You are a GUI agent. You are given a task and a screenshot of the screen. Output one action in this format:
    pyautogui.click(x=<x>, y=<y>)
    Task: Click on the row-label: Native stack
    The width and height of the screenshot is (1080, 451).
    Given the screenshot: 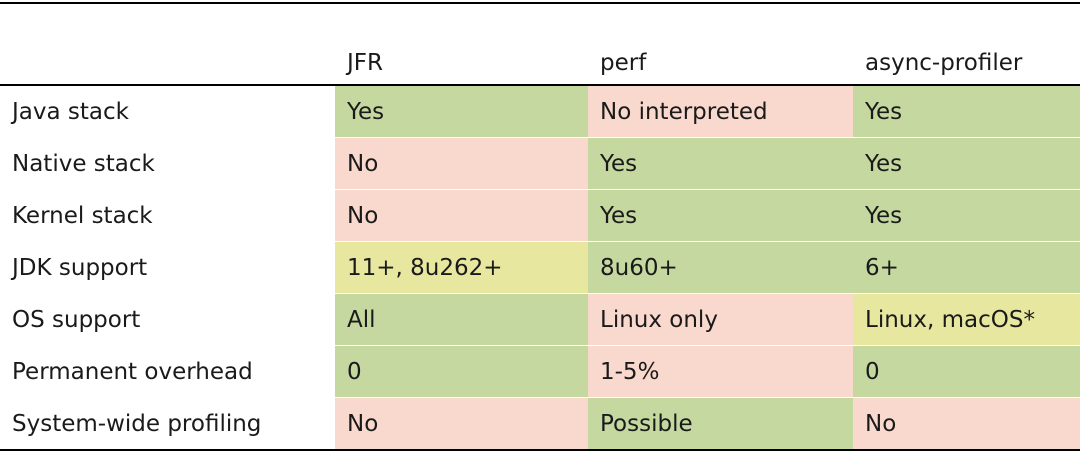 What is the action you would take?
    pyautogui.click(x=167, y=163)
    